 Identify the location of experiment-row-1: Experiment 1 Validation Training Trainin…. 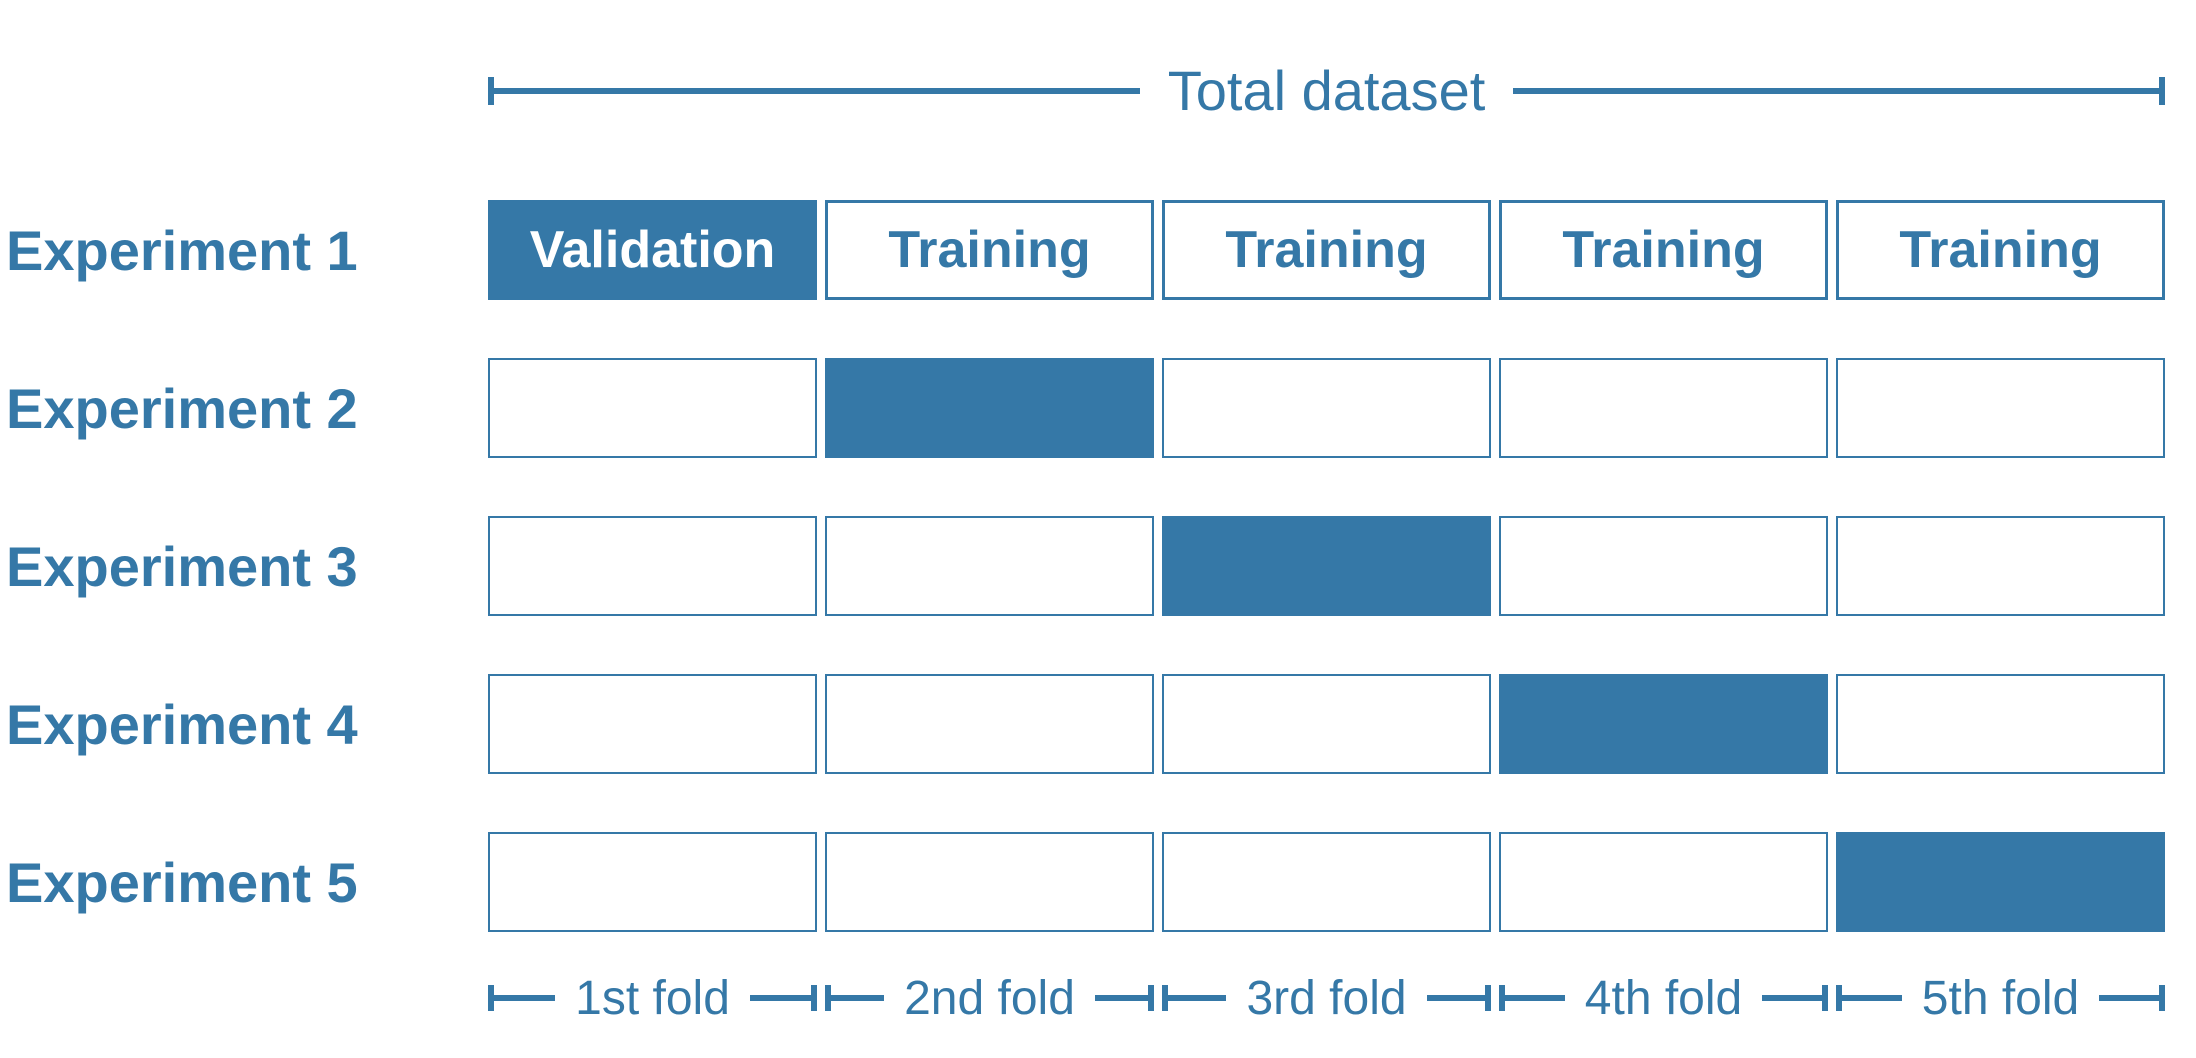
(1098, 250).